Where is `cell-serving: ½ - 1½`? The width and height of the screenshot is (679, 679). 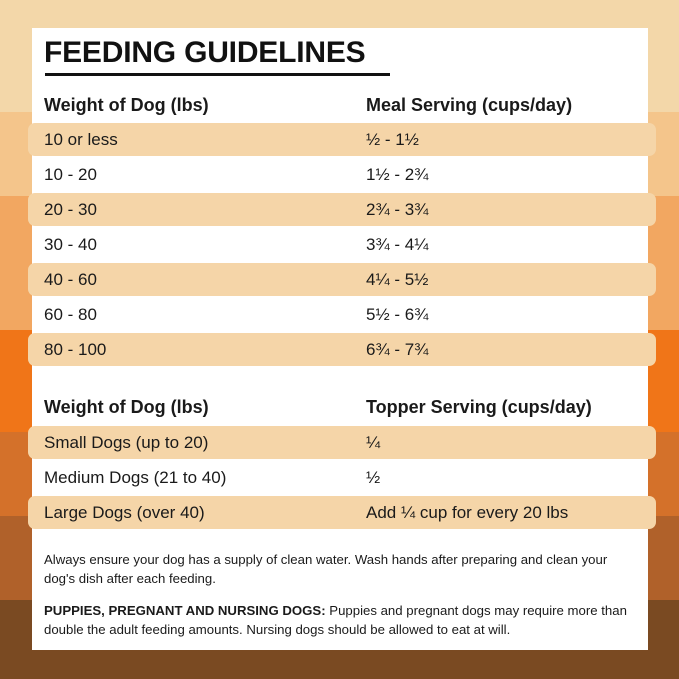
cell-serving: ½ - 1½ is located at coordinates (392, 139).